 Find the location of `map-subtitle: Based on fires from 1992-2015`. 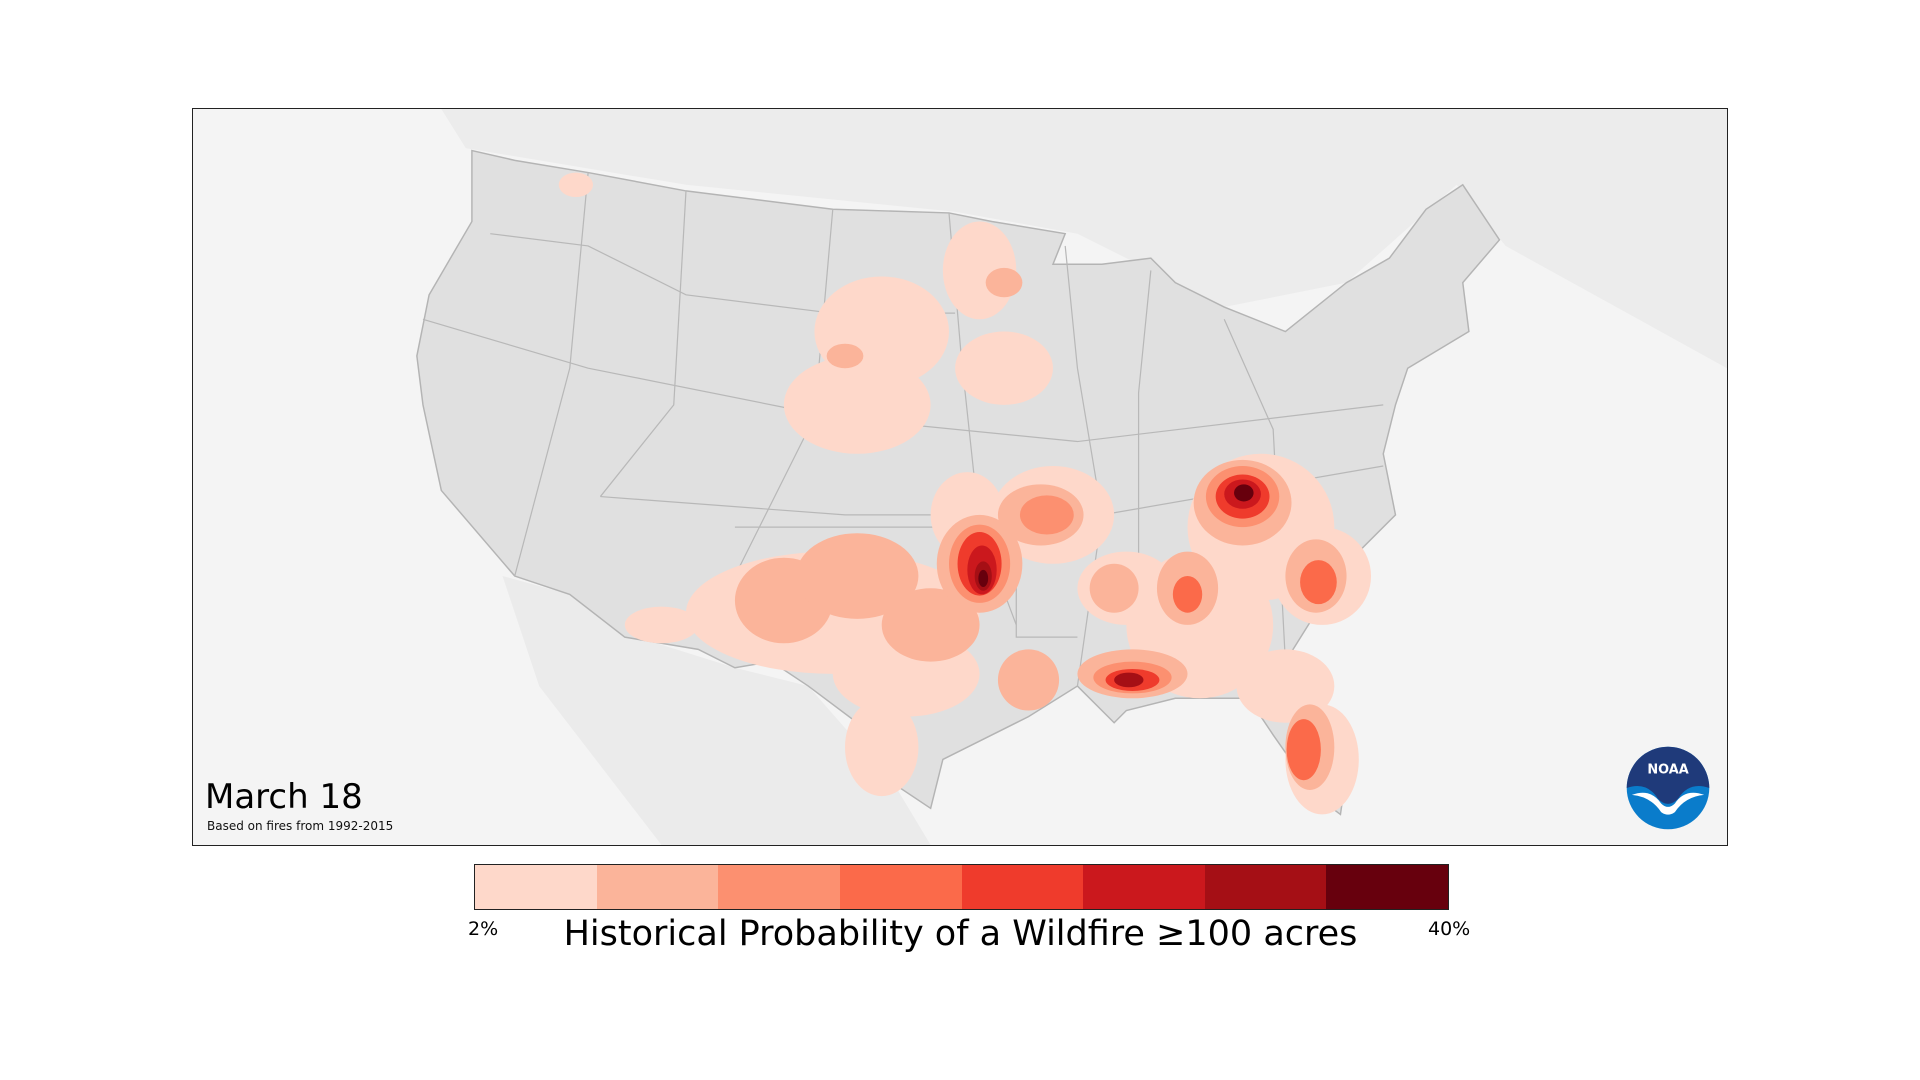

map-subtitle: Based on fires from 1992-2015 is located at coordinates (300, 826).